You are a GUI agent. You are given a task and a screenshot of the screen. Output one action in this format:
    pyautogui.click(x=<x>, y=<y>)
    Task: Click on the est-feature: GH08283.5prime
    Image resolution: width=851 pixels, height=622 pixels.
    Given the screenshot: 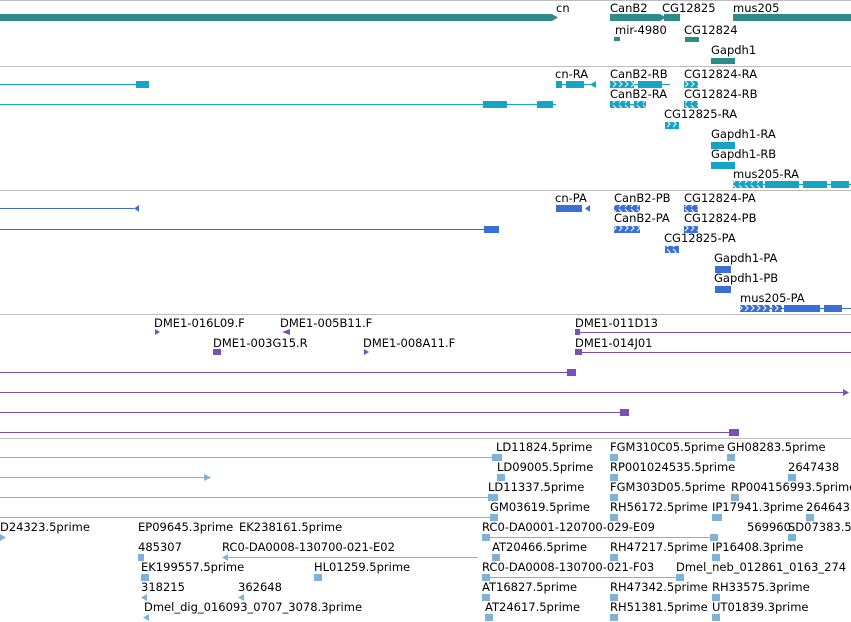 What is the action you would take?
    pyautogui.click(x=776, y=450)
    